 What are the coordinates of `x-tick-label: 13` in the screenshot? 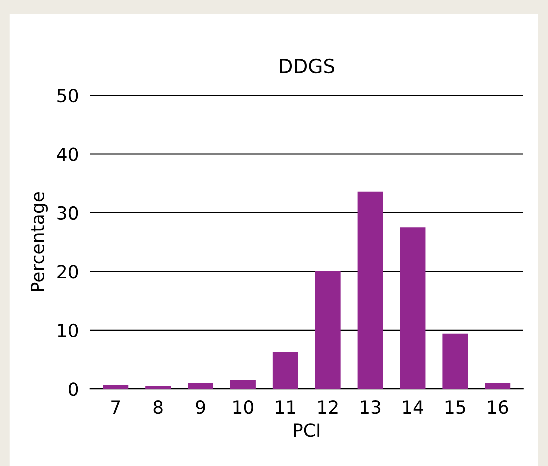 It's located at (371, 407).